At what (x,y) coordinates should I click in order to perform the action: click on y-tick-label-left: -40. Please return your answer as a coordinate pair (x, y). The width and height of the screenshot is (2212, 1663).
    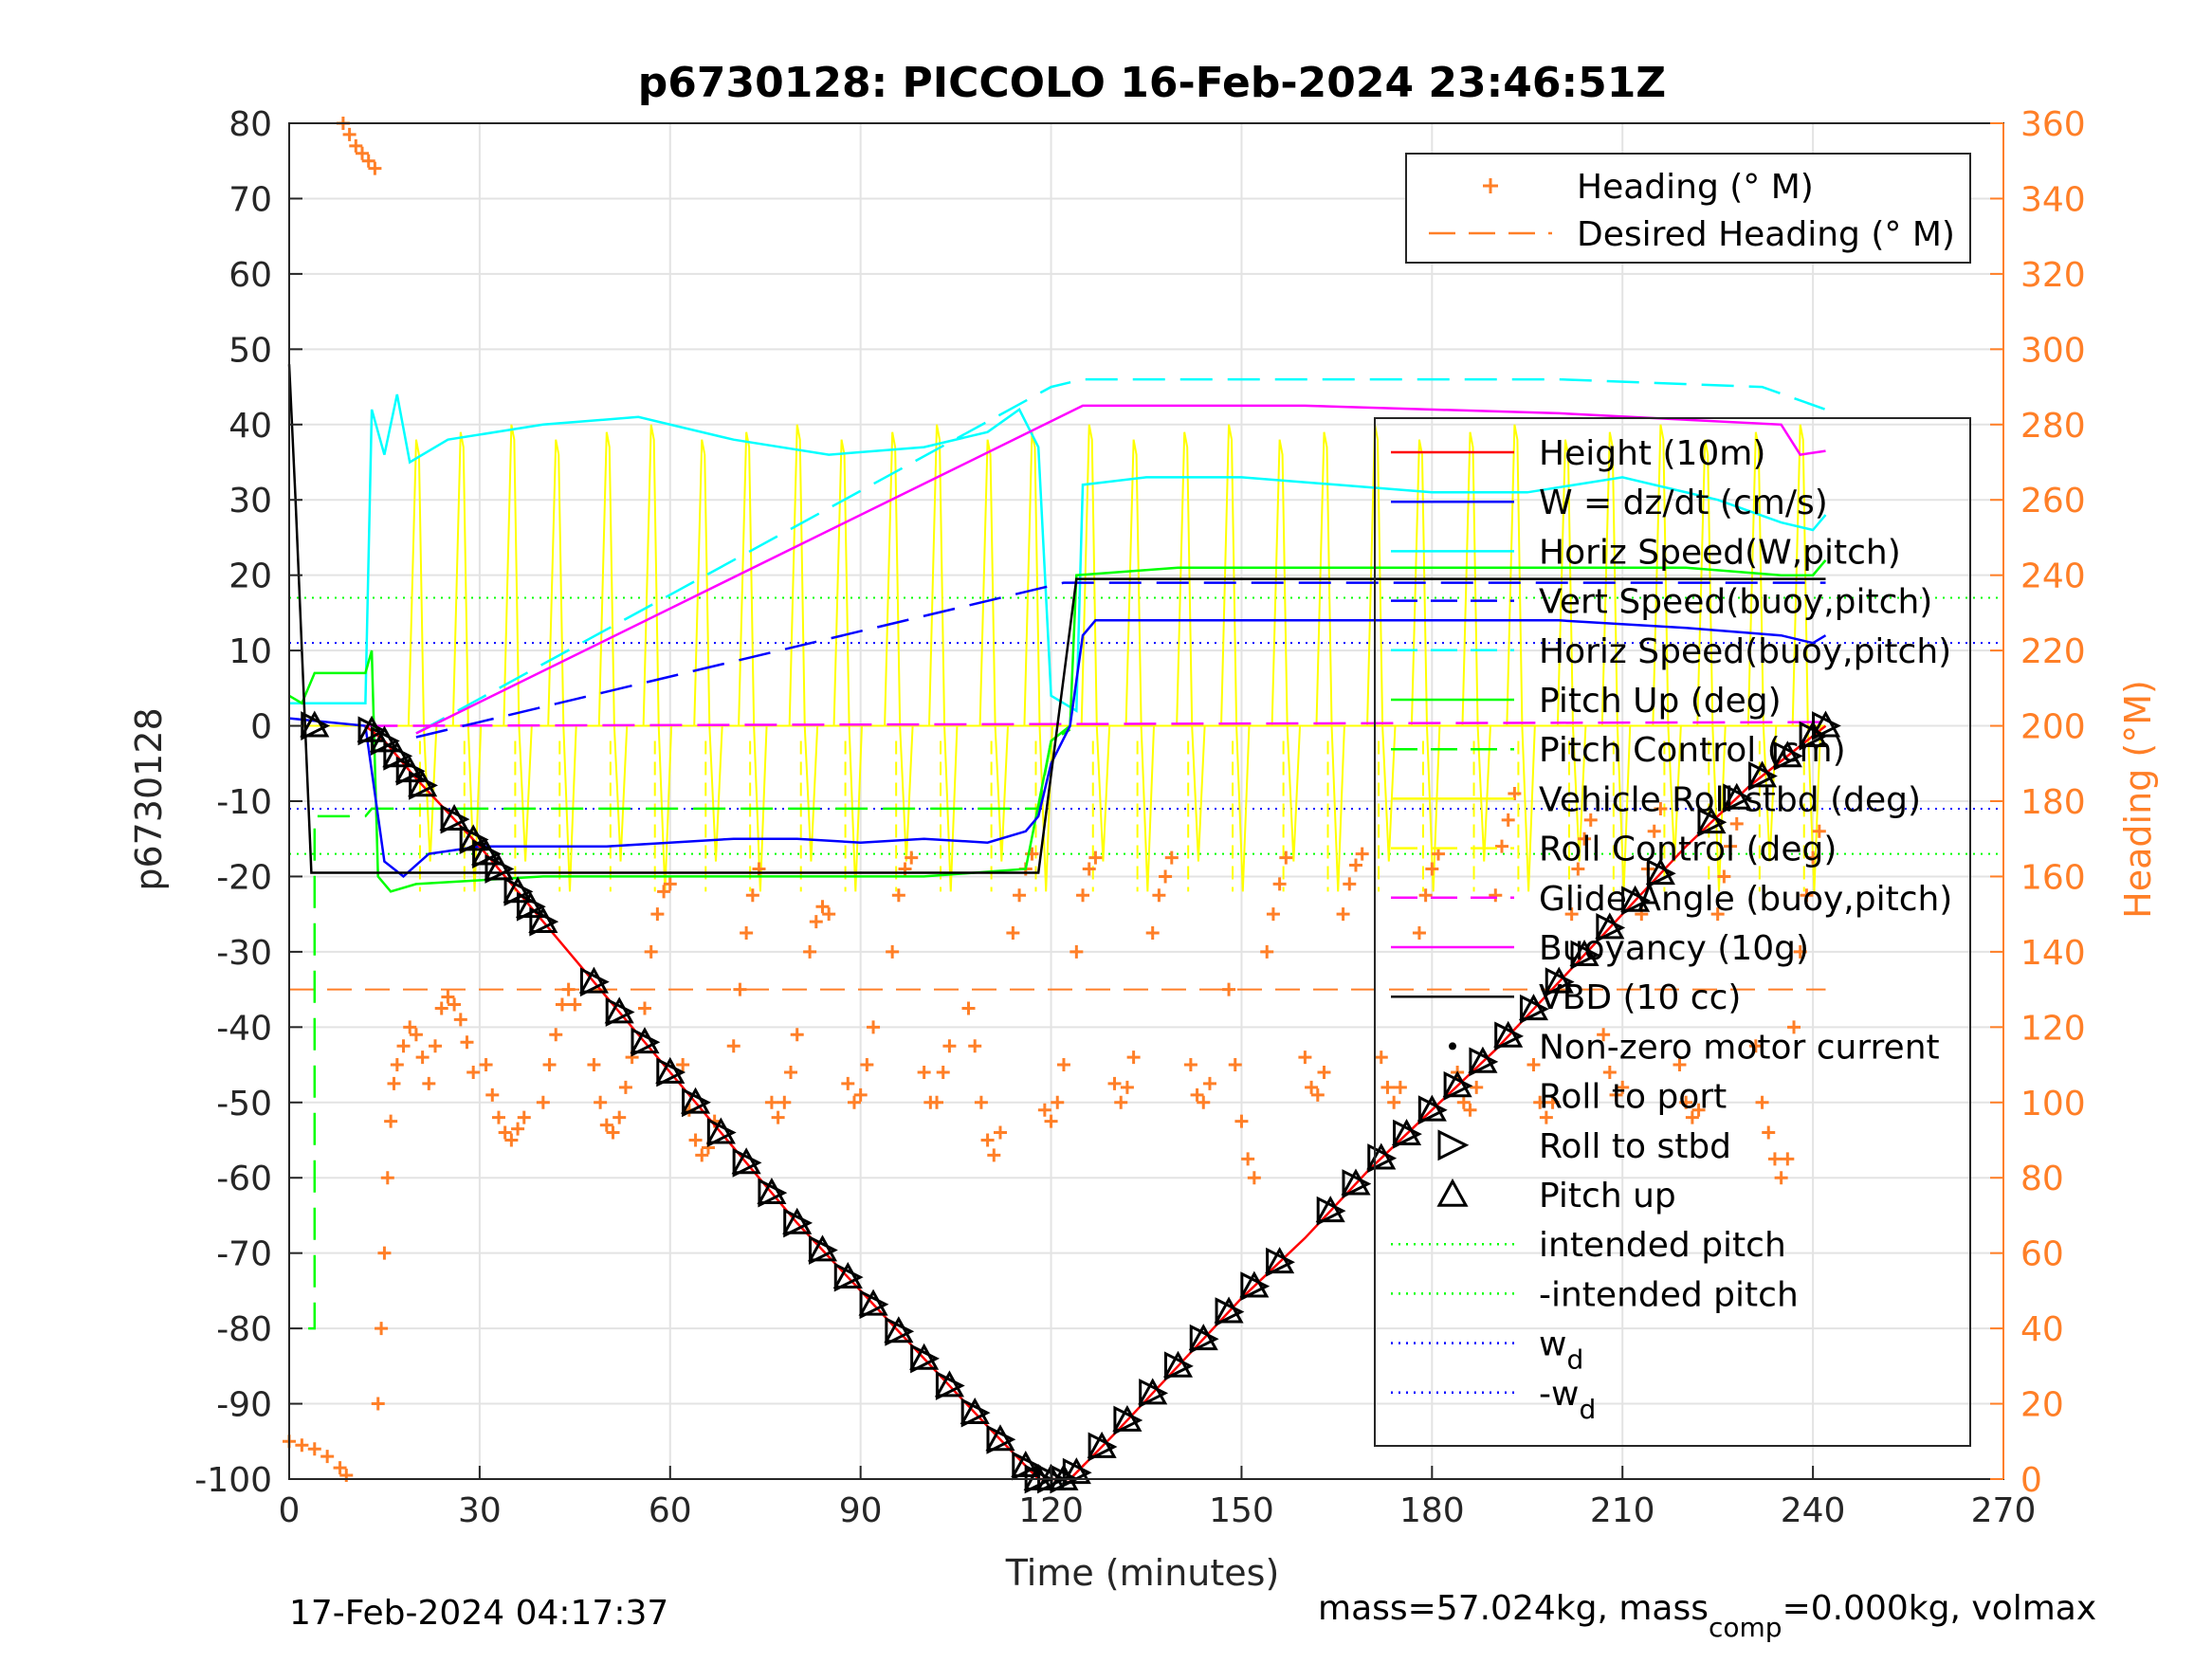
    Looking at the image, I should click on (244, 1028).